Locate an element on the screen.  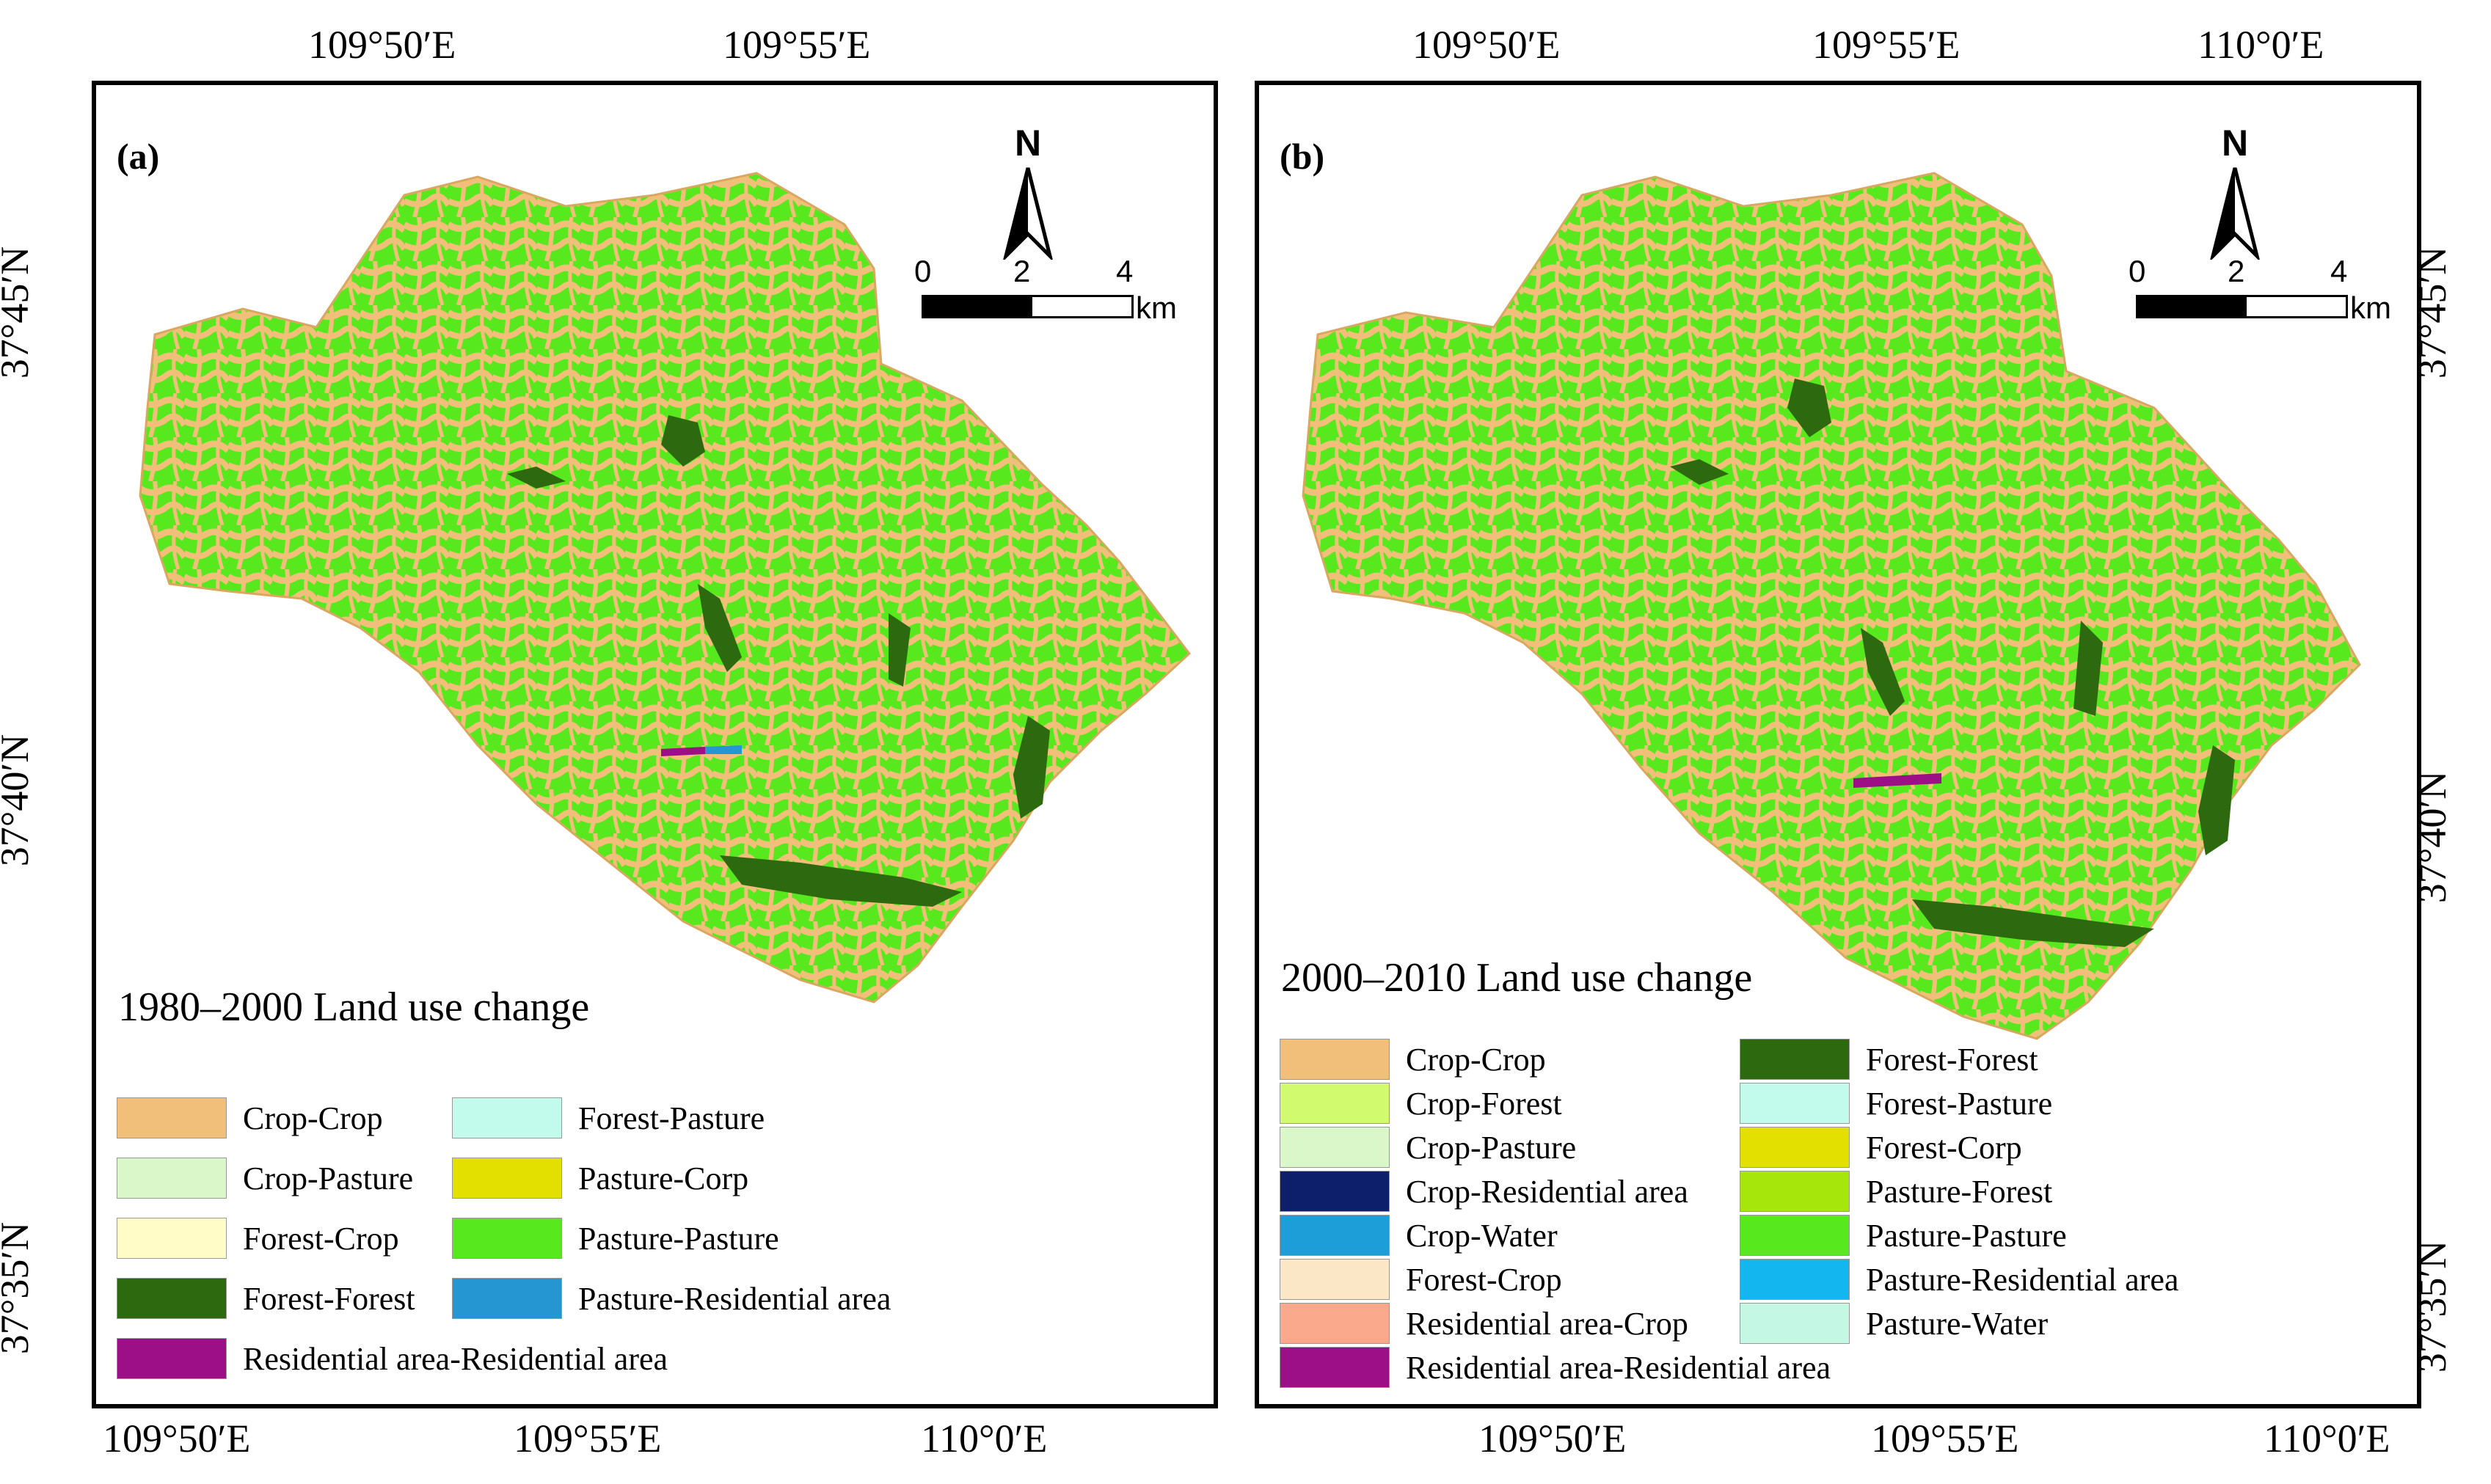
panel-b-right-lat: 37°45′N is located at coordinates (2432, 312).